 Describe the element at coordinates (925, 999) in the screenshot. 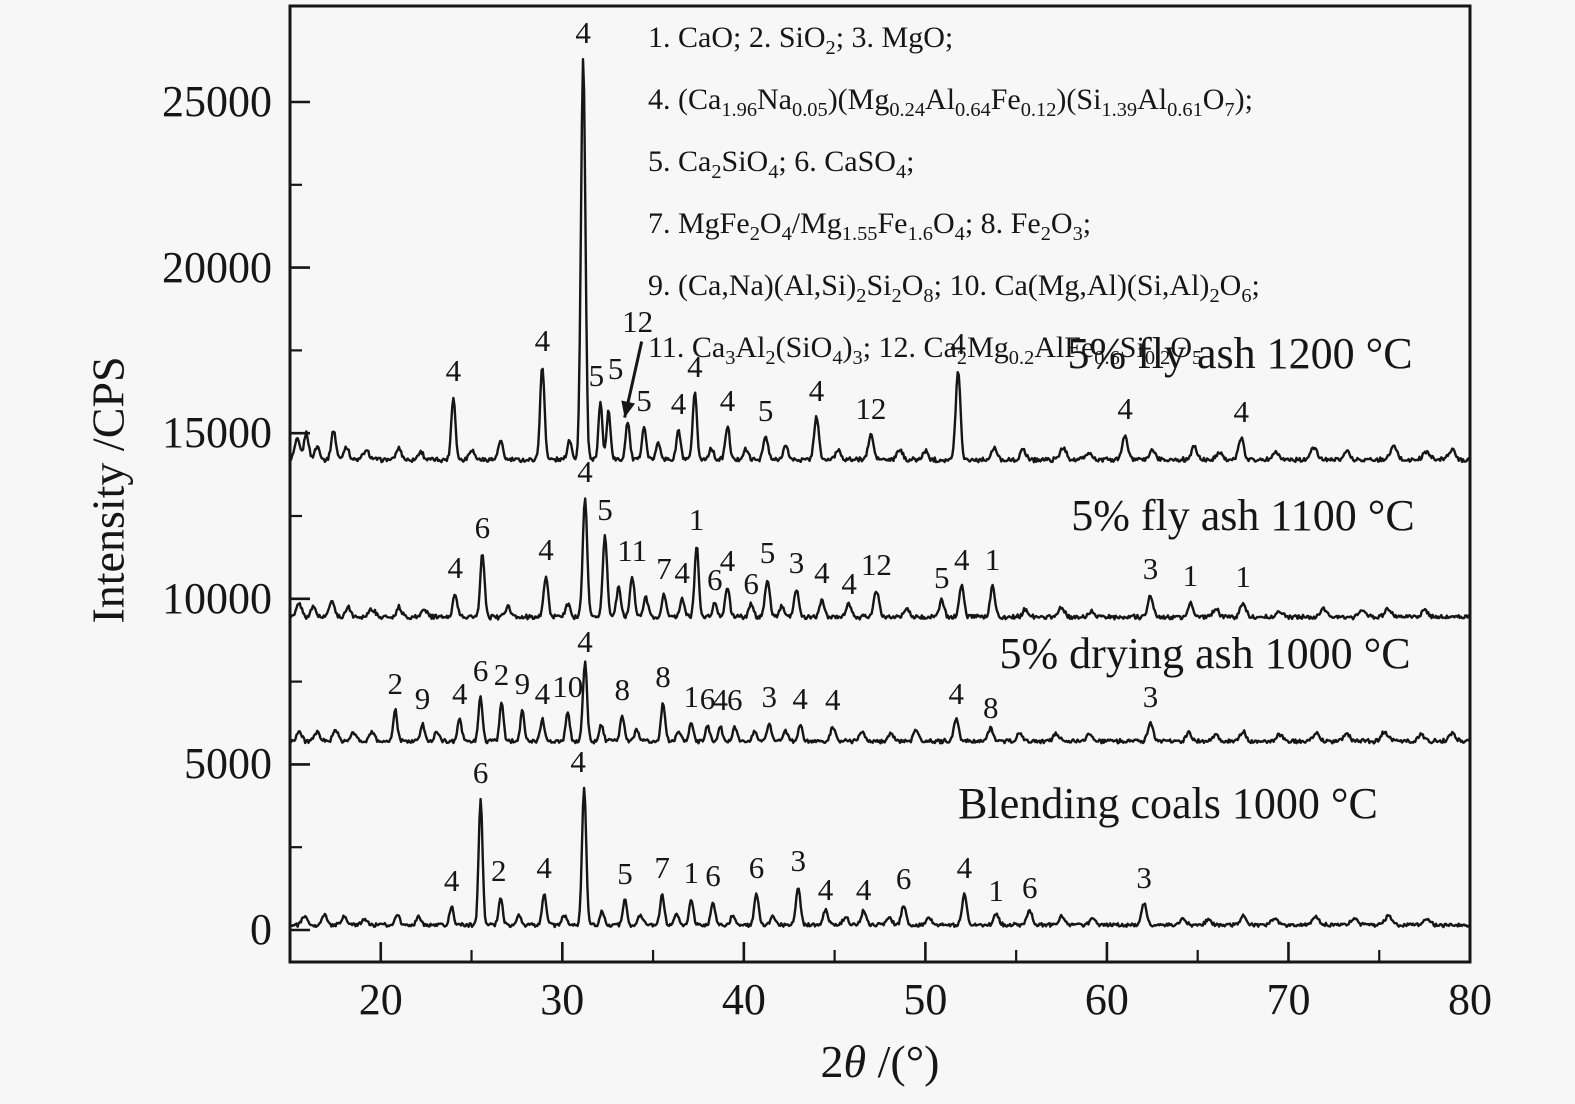

I see `x-tick-label: 50` at that location.